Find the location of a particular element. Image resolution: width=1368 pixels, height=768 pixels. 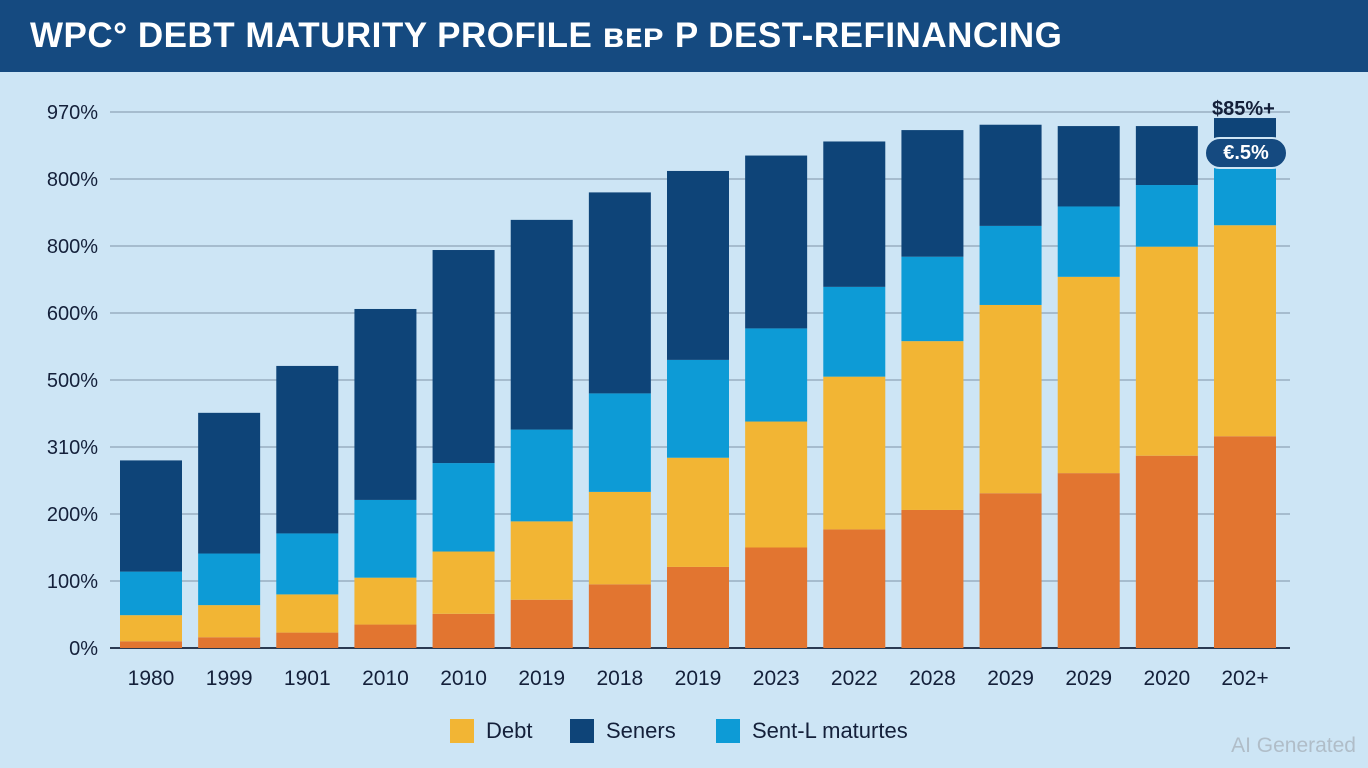

legend-swatch-debt is located at coordinates (462, 731).